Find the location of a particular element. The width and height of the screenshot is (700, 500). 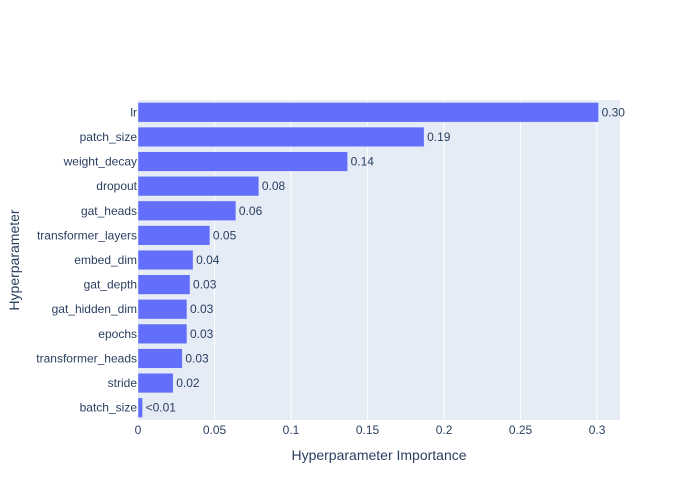

y-tick-label-transformer-heads: transformer_heads is located at coordinates (86, 358).